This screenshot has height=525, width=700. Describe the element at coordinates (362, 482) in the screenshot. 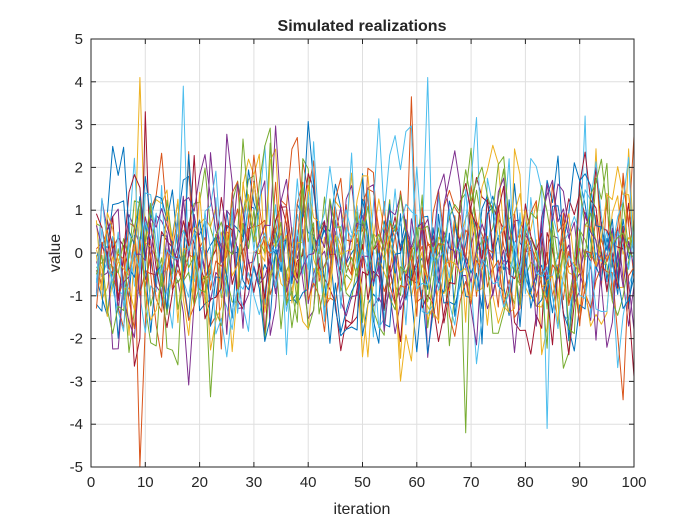

I see `x-tick-label: 50` at that location.